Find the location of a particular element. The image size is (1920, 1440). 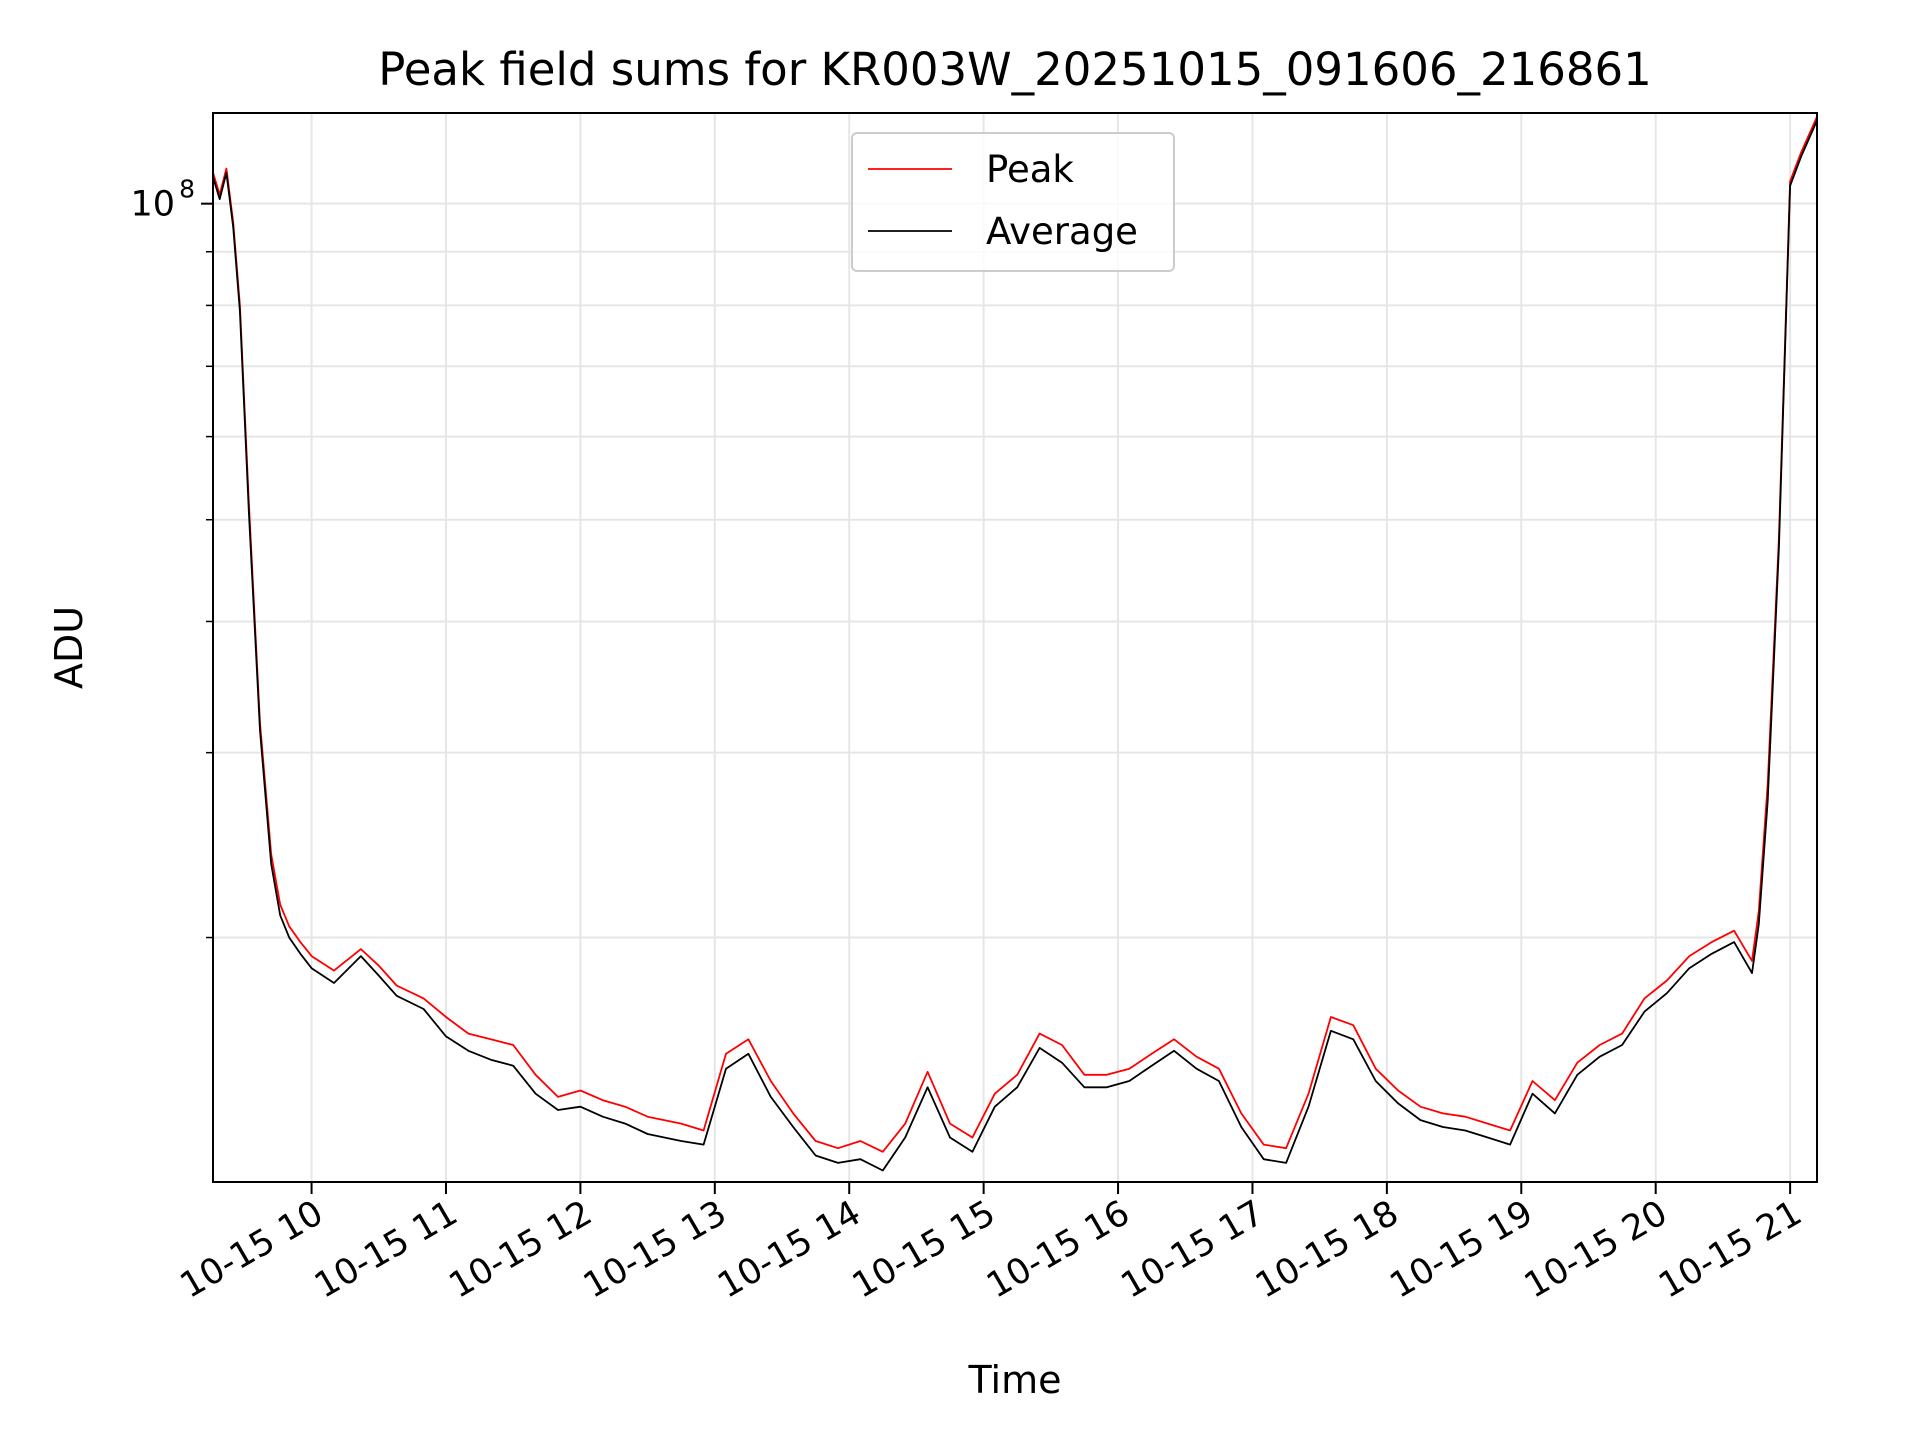

legend: Peak Average is located at coordinates (1013, 202).